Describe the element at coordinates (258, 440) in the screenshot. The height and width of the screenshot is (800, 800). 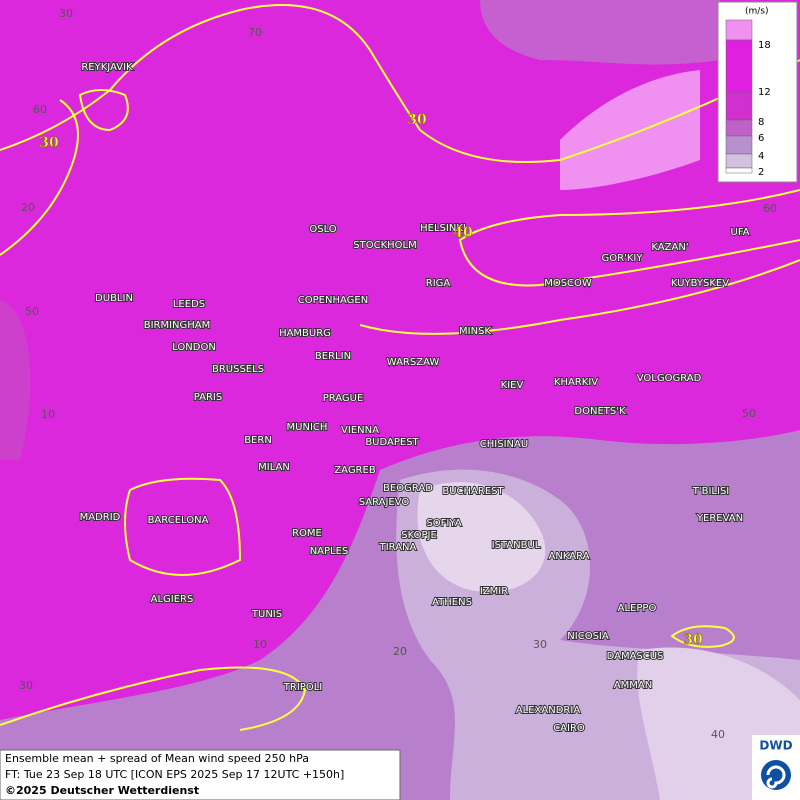
I see `city-label: BERN` at that location.